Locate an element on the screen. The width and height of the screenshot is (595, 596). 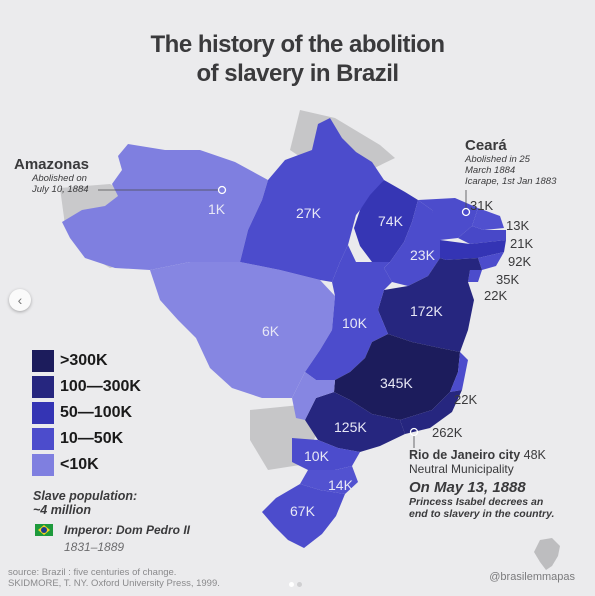
ceara-title: Ceará is located at coordinates (486, 145).